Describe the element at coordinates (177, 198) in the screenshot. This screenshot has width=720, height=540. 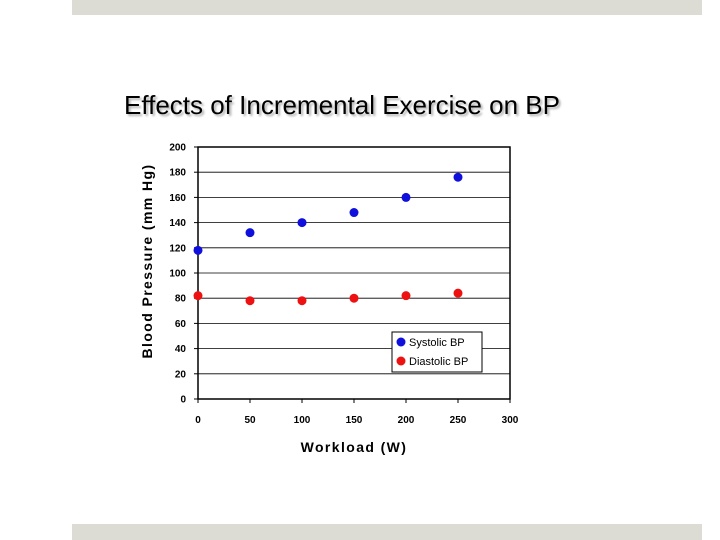
I see `y-tick-label: 160` at that location.